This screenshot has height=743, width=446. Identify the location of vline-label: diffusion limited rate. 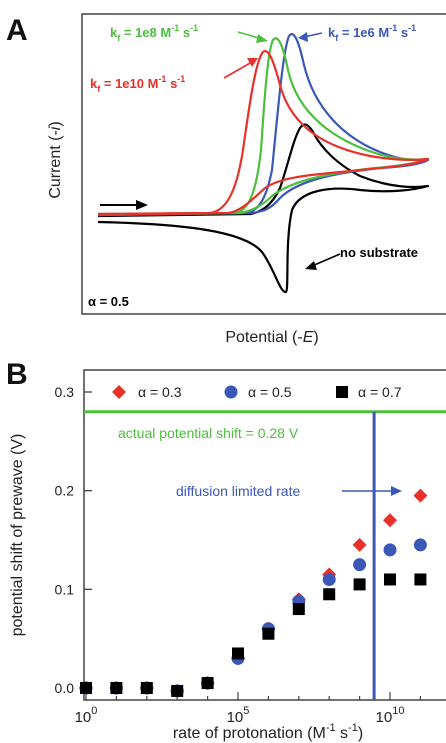
(238, 491).